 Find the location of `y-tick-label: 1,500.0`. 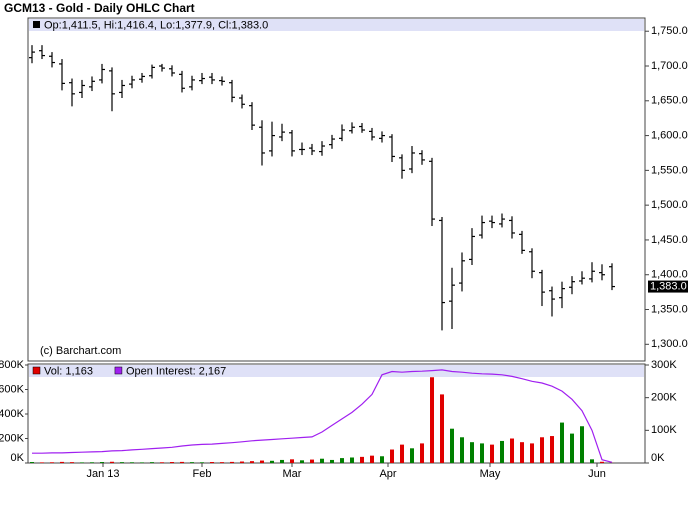

y-tick-label: 1,500.0 is located at coordinates (669, 205).